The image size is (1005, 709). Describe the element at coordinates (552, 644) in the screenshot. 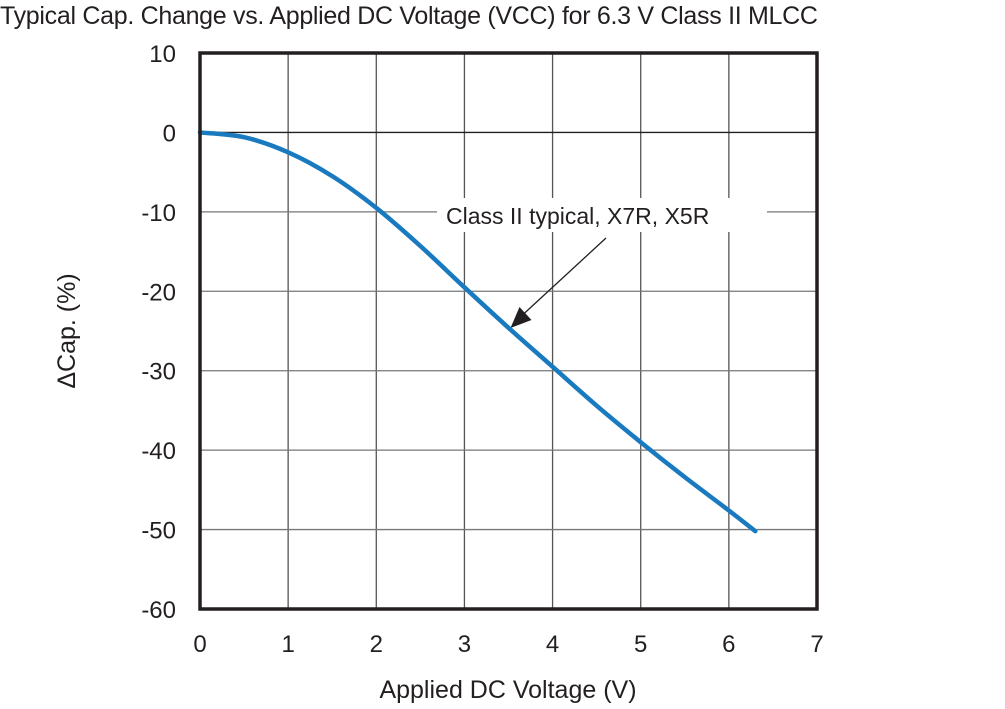

I see `x-tick-label: 4` at that location.